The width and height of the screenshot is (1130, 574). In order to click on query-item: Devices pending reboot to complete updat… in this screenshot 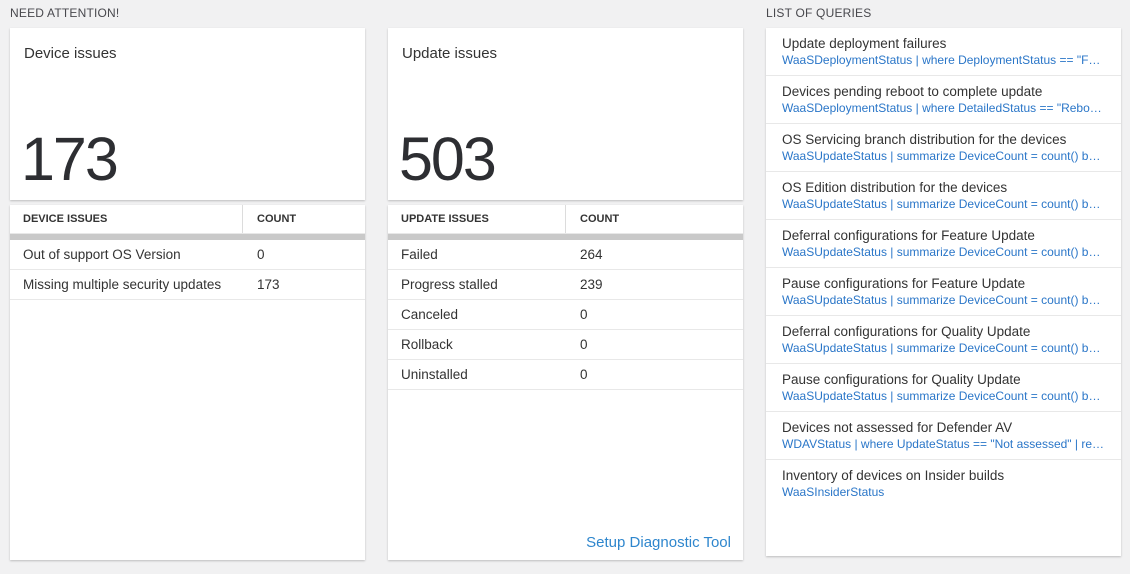, I will do `click(943, 100)`.